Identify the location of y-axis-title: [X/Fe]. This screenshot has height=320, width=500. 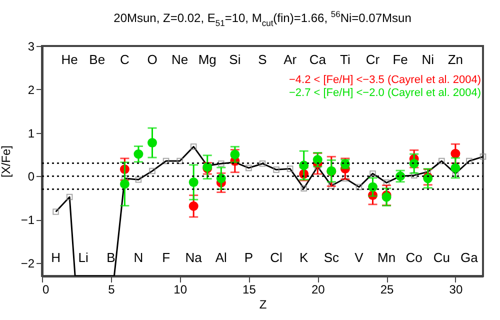
(6, 161).